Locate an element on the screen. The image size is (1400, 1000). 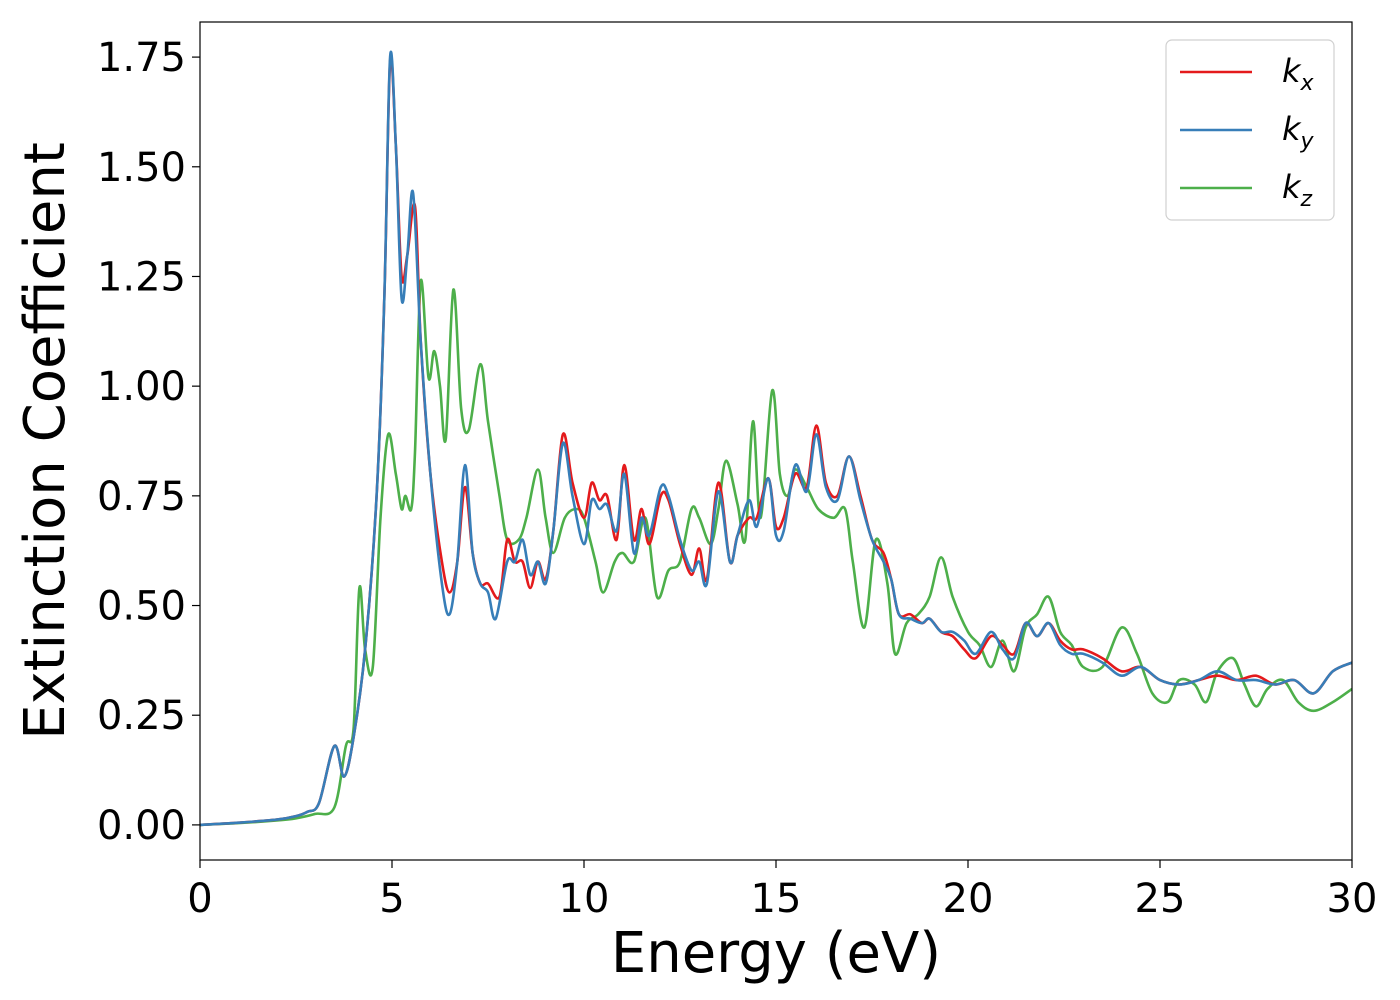
legend-label-subscript: z is located at coordinates (1306, 199).